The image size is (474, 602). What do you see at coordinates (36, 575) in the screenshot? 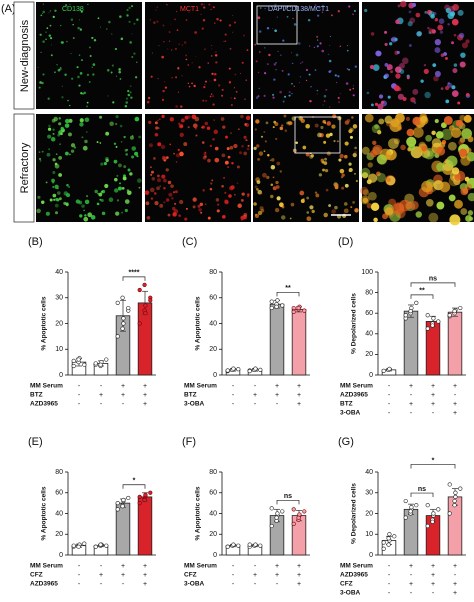
I see `condition-name: CFZ` at bounding box center [36, 575].